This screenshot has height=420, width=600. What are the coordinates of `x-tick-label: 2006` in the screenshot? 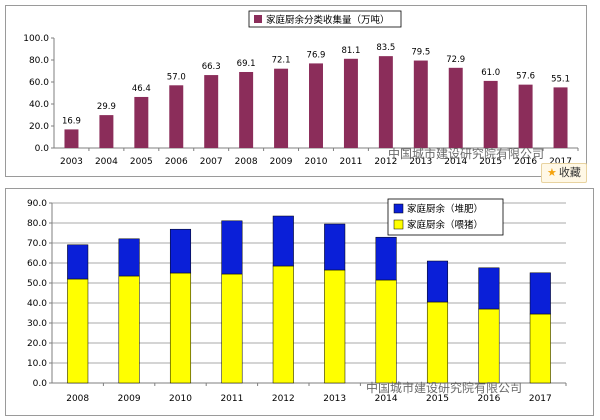 It's located at (176, 162).